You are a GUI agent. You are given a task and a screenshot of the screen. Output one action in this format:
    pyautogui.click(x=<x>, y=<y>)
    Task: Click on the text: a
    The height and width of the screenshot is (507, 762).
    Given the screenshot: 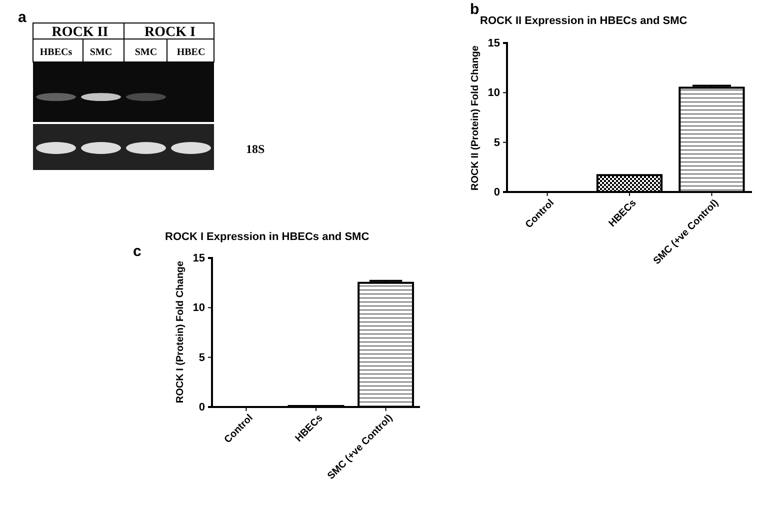 What is the action you would take?
    pyautogui.click(x=22, y=17)
    